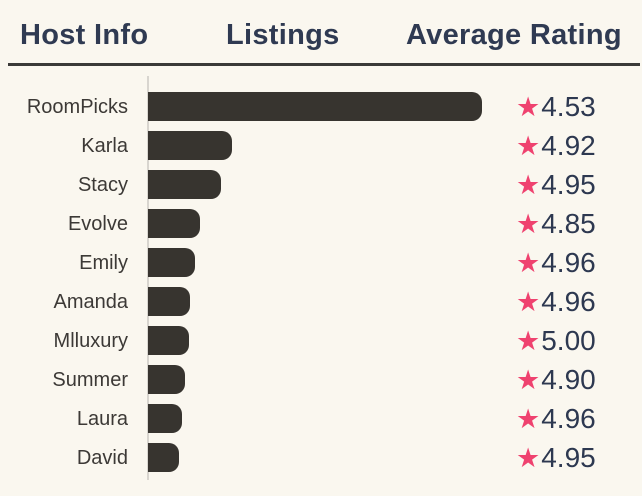 This screenshot has width=642, height=496. Describe the element at coordinates (321, 341) in the screenshot. I see `table-row: Mlluxury ★ 5.00` at that location.